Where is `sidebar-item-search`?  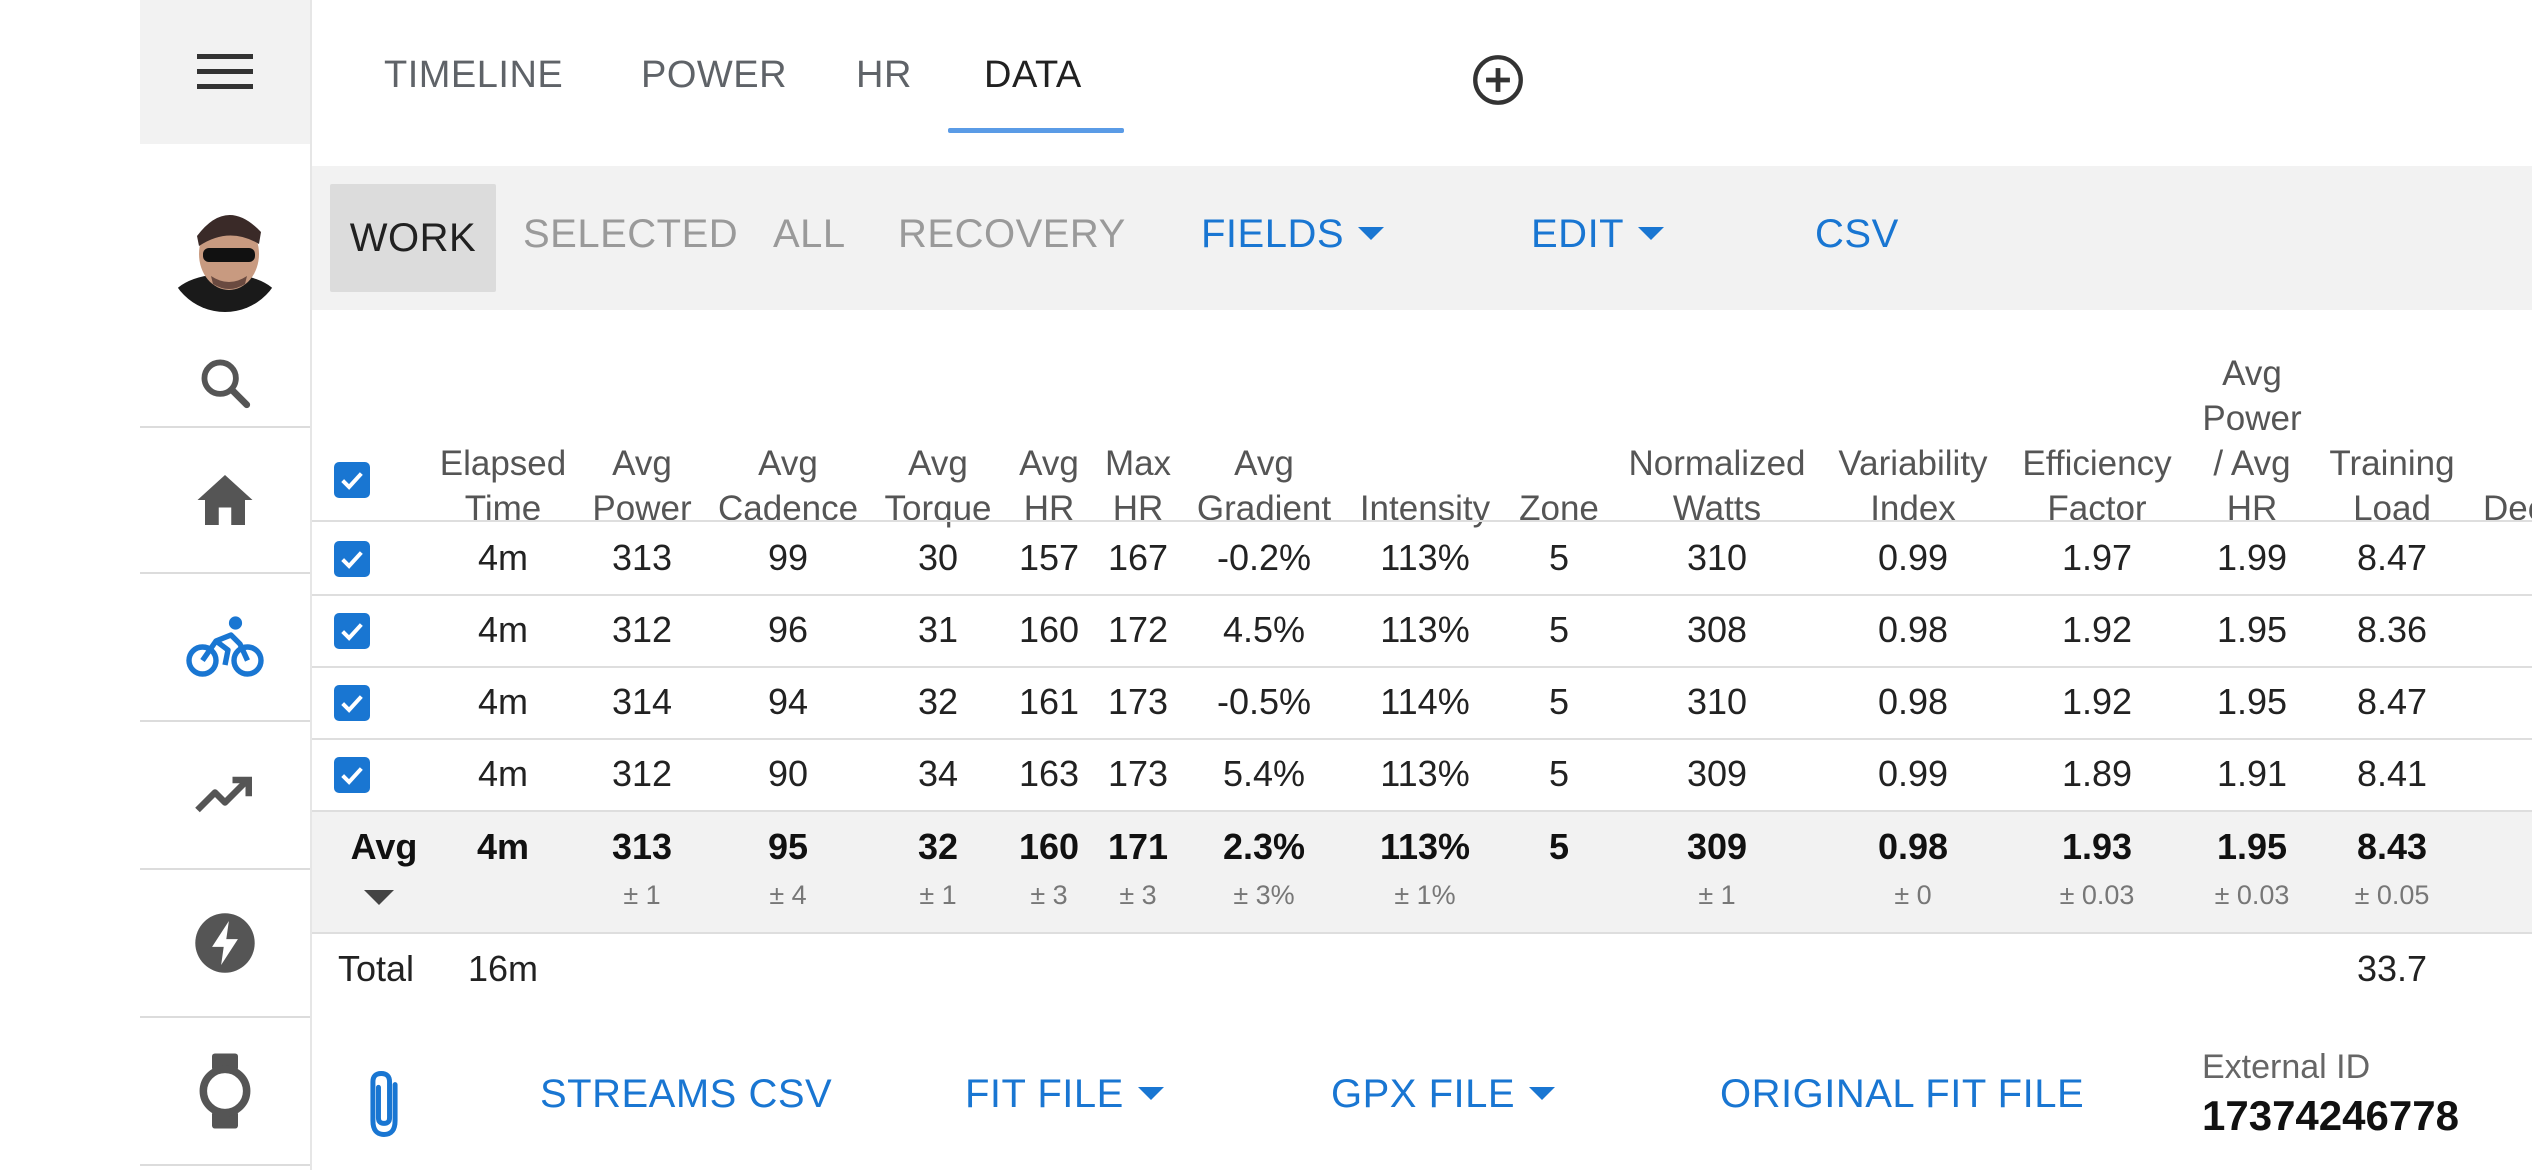
sidebar-item-search is located at coordinates (225, 383).